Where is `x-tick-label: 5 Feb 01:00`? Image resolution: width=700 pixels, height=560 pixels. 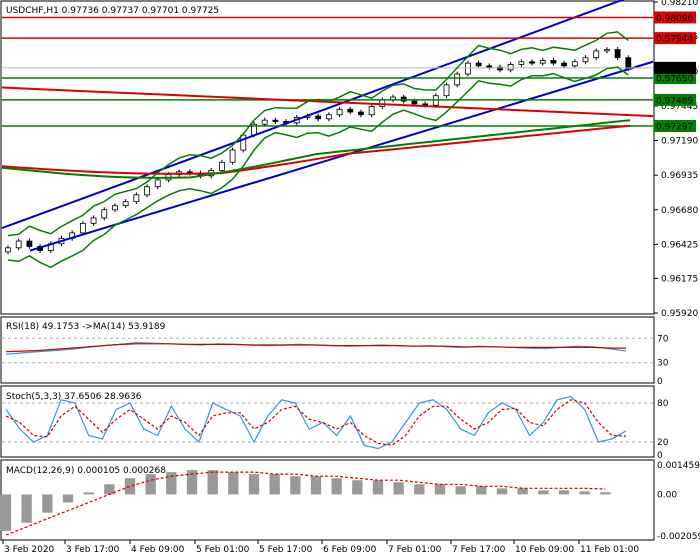
x-tick-label: 5 Feb 01:00 is located at coordinates (223, 550).